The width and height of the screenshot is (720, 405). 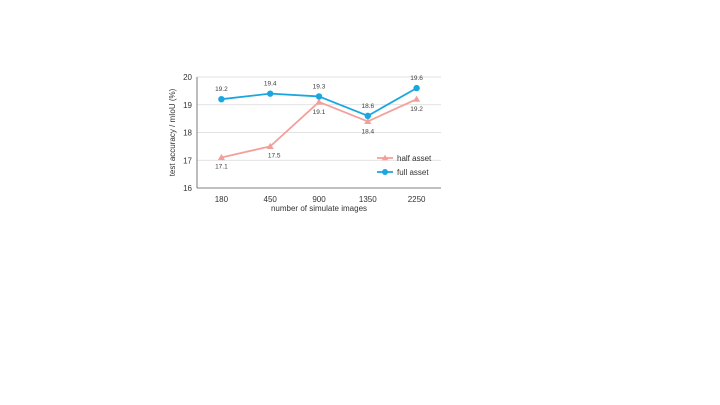 I want to click on grid-layer, so click(x=319, y=118).